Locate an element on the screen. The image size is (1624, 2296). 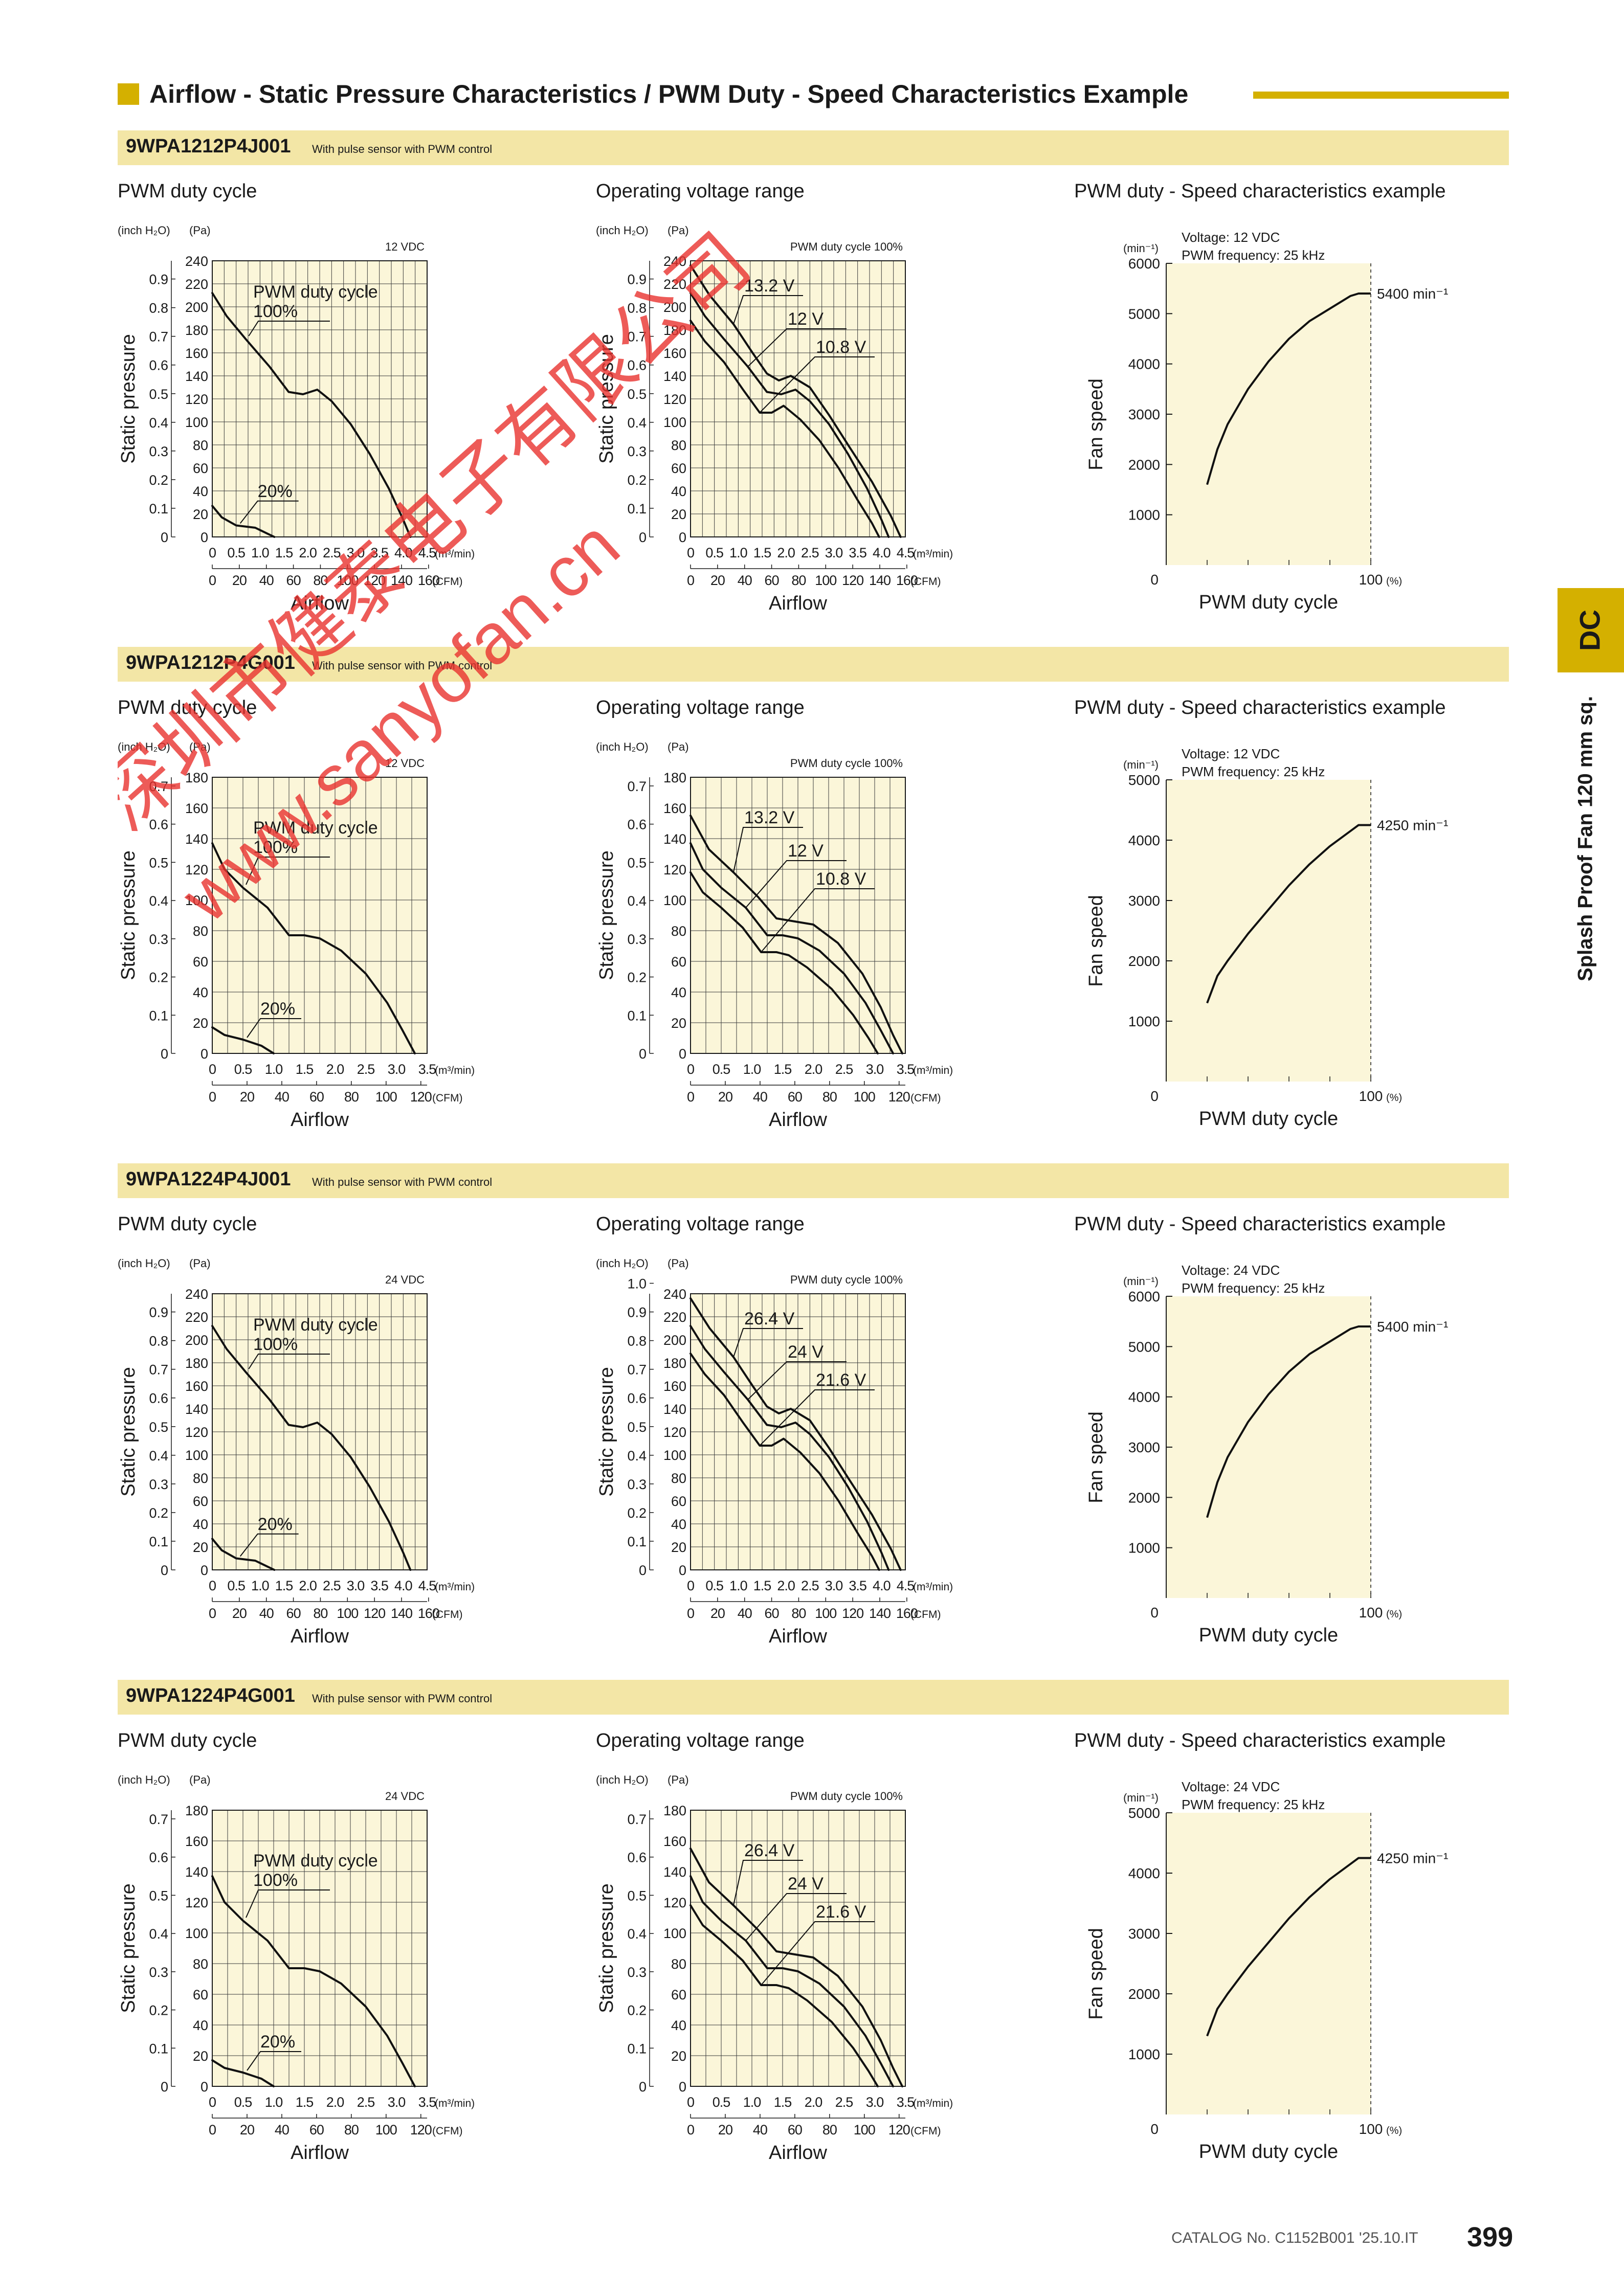
y-tick-pa: 140 is located at coordinates (675, 1410).